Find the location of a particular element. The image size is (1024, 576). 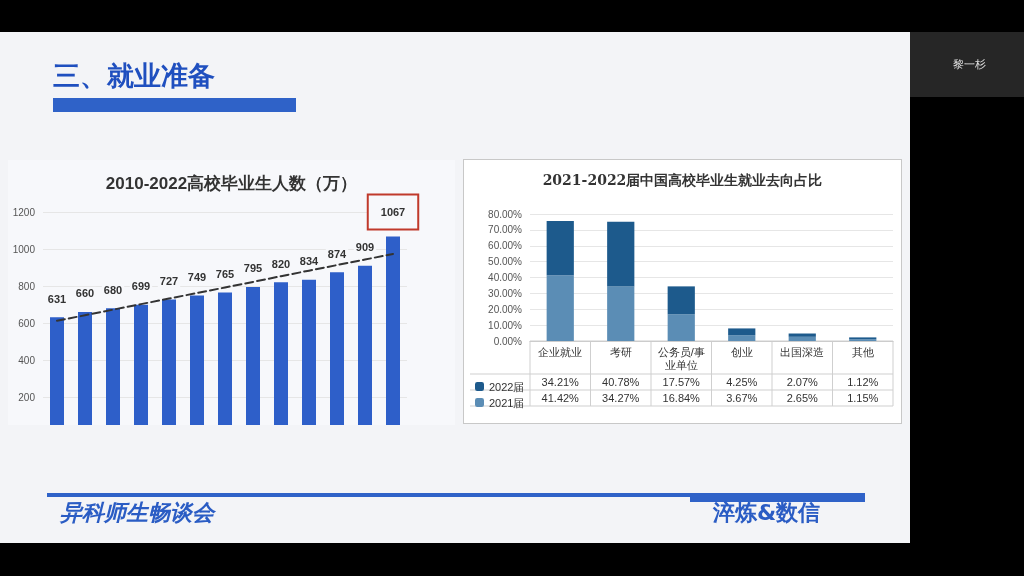

text: 黎一杉 is located at coordinates (969, 64).